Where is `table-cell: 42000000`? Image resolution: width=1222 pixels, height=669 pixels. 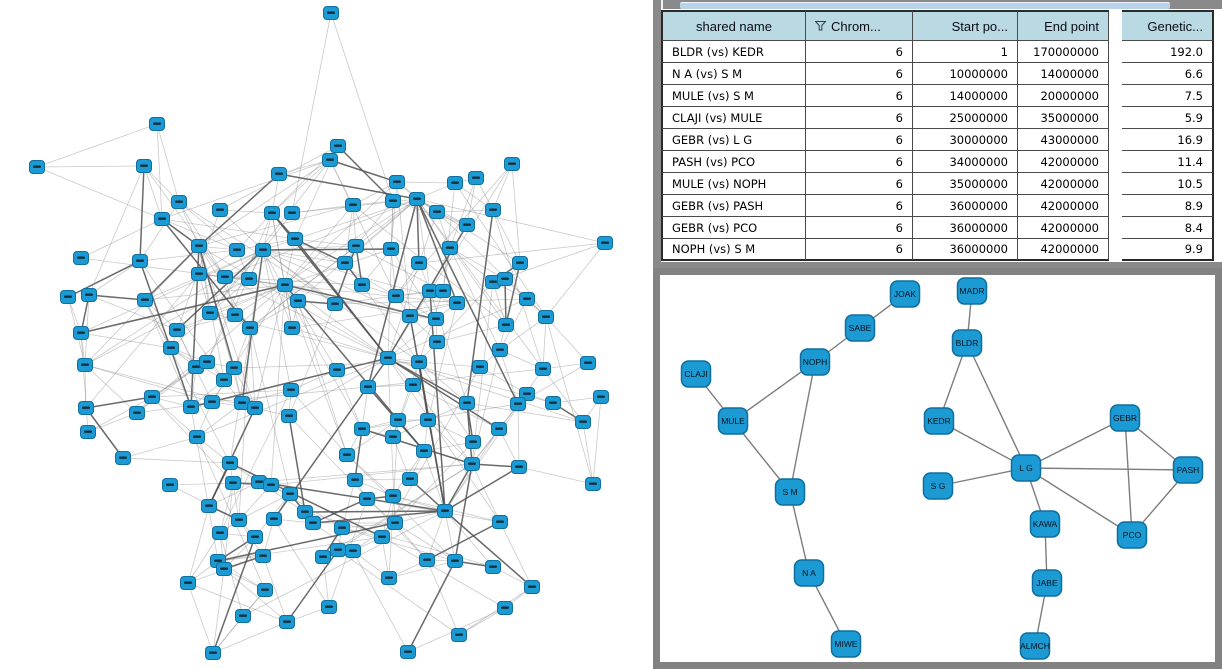
table-cell: 42000000 is located at coordinates (1063, 206).